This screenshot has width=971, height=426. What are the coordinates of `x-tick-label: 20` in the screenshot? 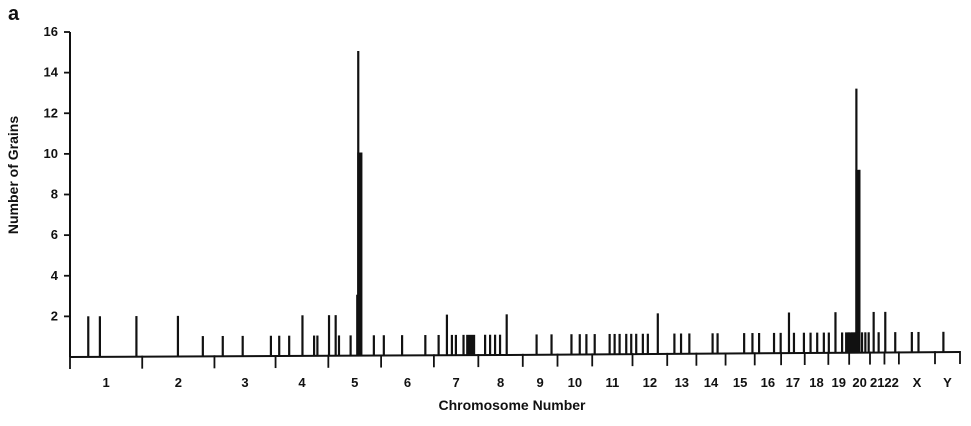 It's located at (859, 382).